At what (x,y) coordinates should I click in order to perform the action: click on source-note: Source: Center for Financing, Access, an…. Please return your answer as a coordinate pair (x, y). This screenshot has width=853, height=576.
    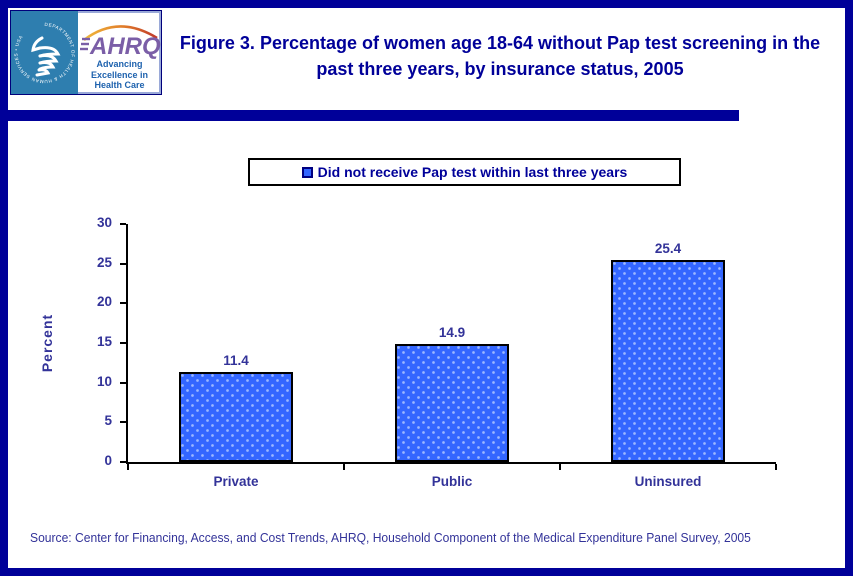
    Looking at the image, I should click on (390, 537).